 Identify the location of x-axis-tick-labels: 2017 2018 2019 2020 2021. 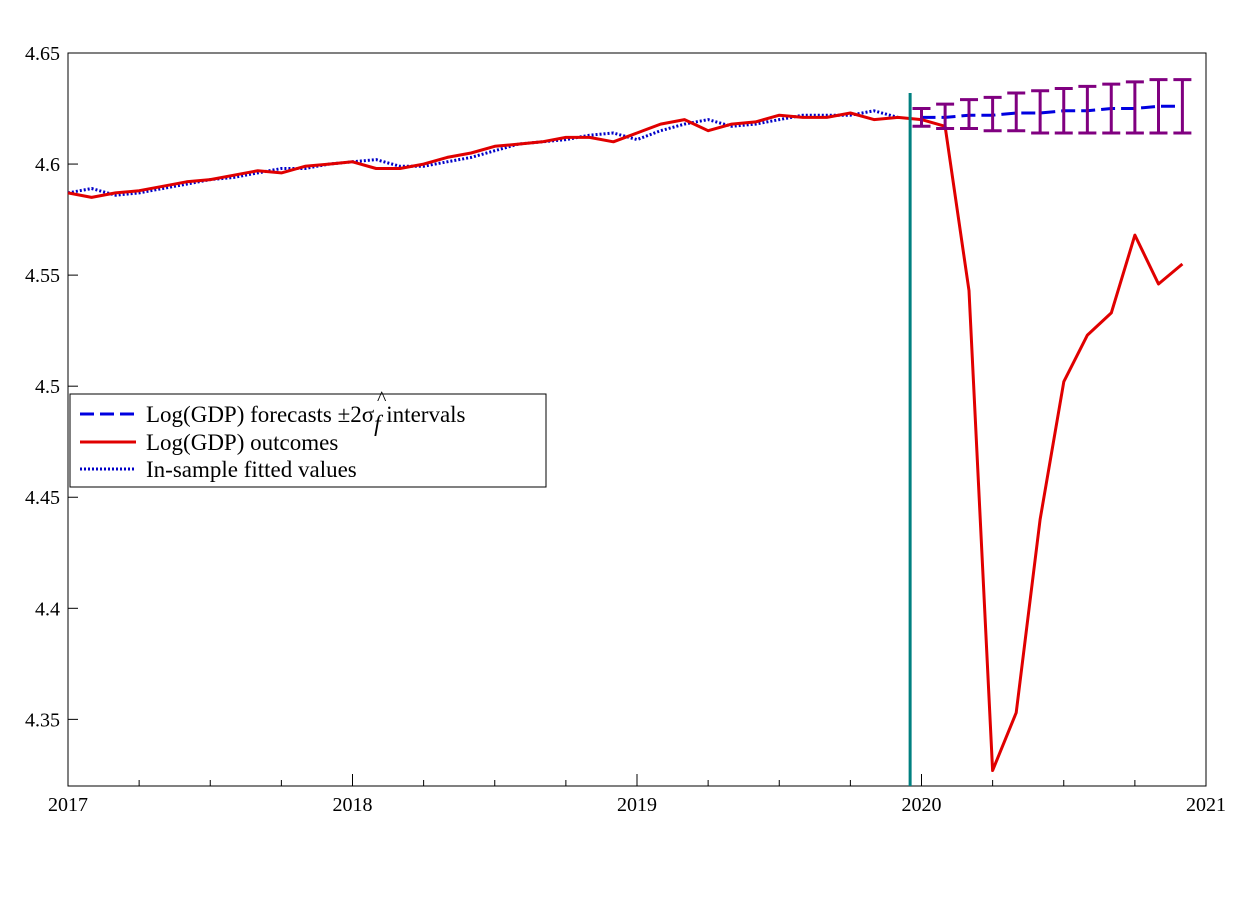
(637, 805).